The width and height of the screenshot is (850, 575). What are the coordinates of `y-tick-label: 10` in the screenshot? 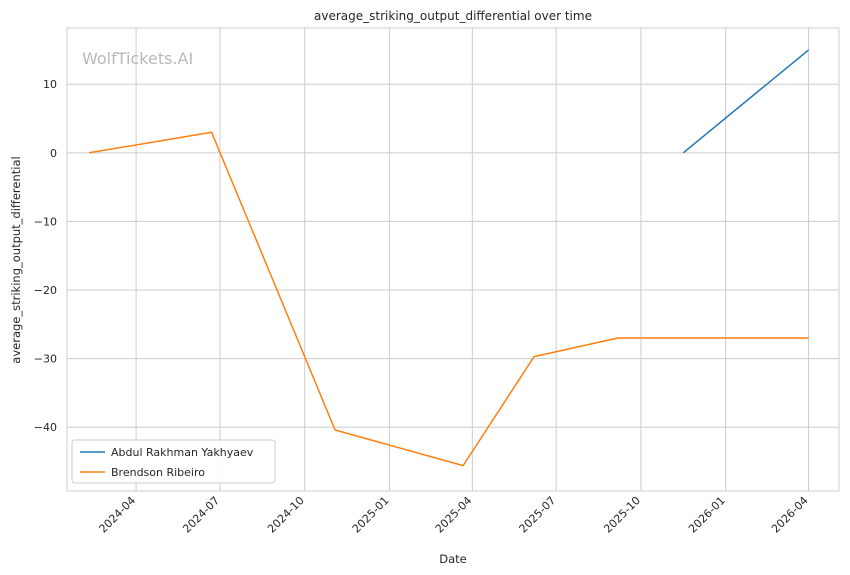 It's located at (50, 84).